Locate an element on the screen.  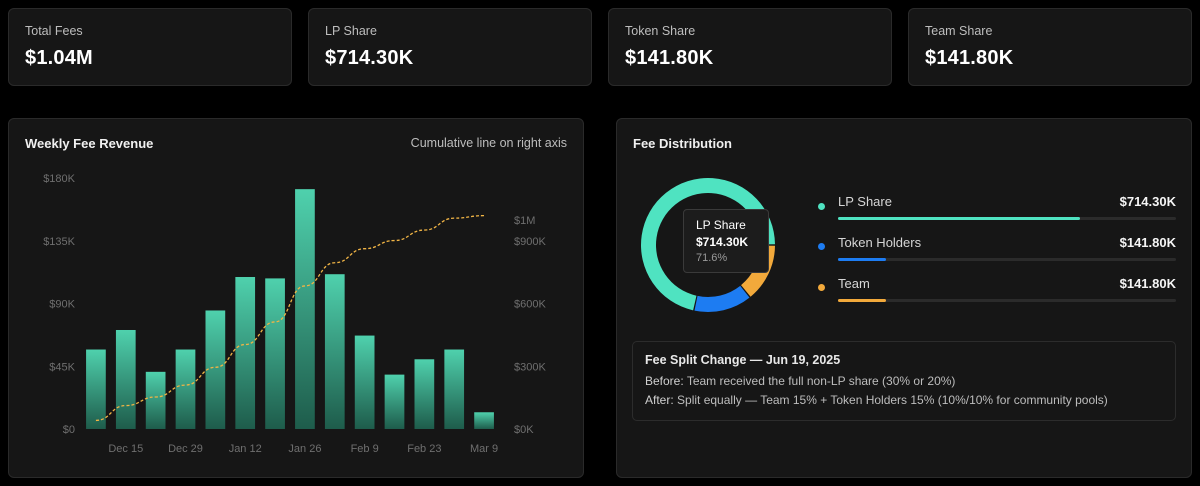
x-tick-label: Feb 9 is located at coordinates (365, 449).